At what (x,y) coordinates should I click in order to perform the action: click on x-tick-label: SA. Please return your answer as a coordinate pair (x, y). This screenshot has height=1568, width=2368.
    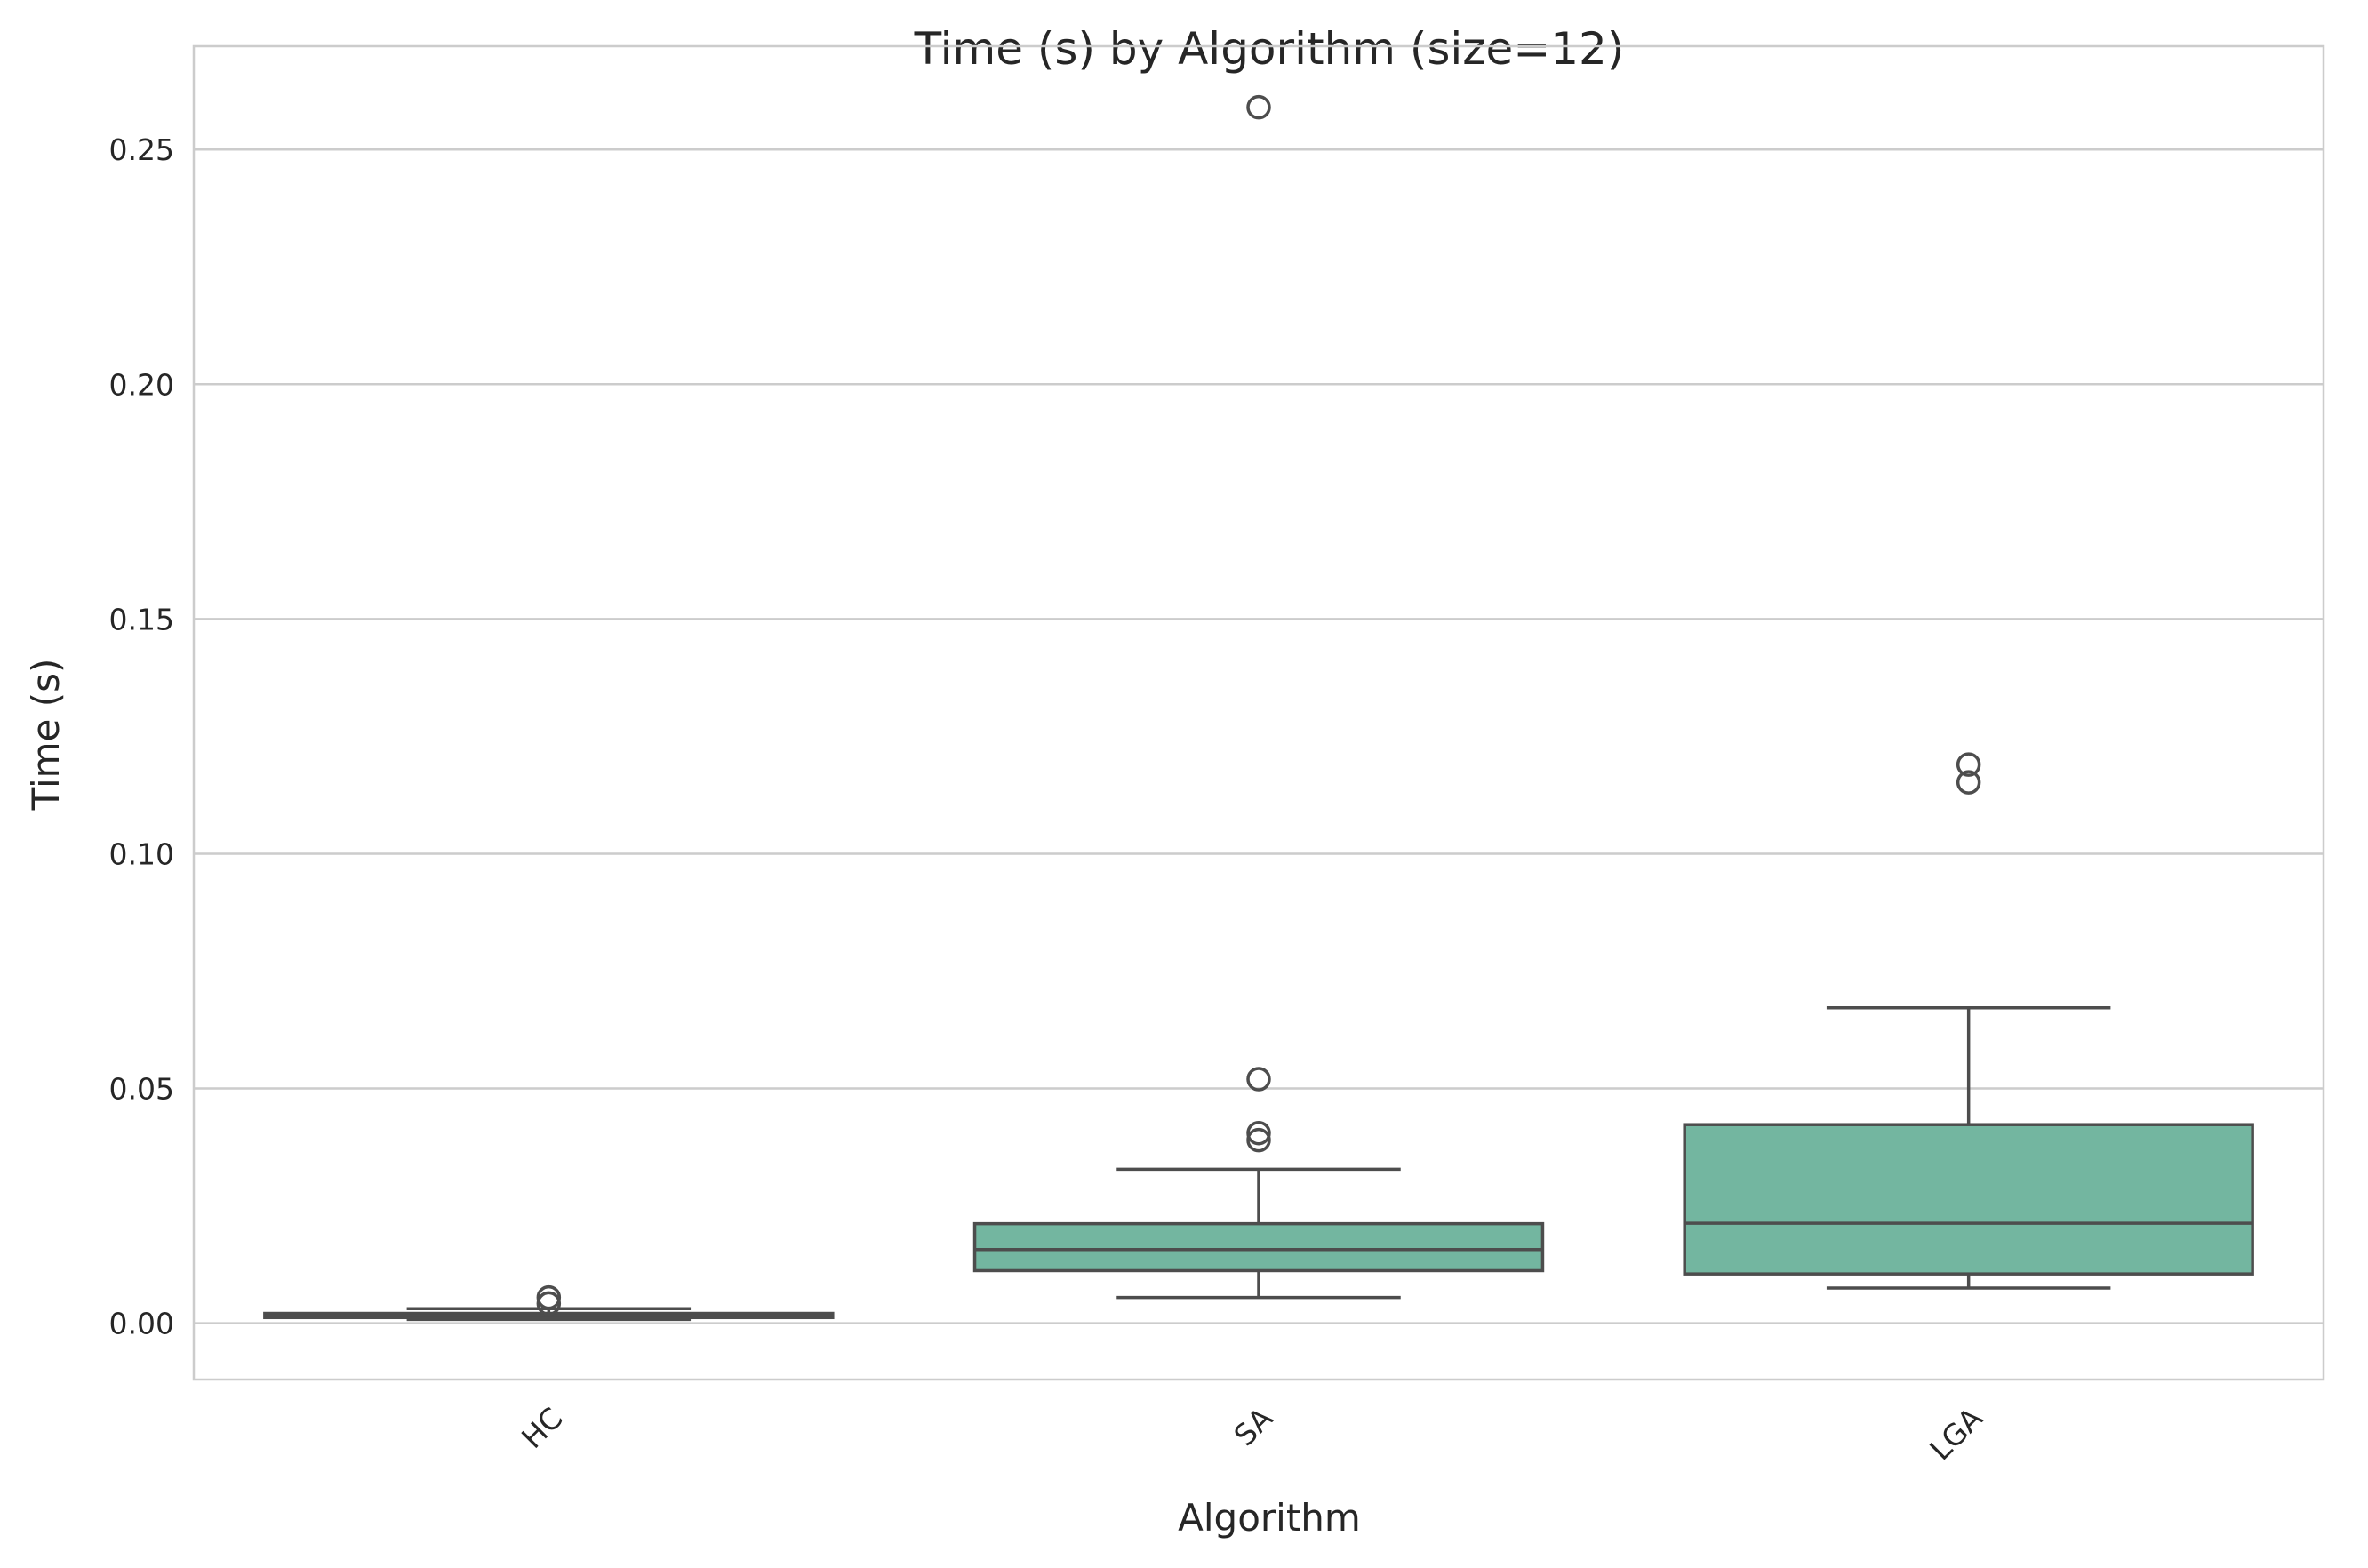
    Looking at the image, I should click on (1253, 1426).